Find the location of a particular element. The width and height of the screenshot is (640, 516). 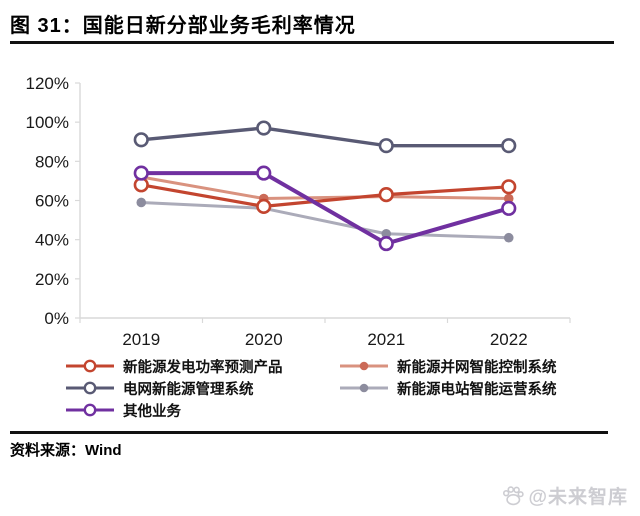

y-axis-label: 60% is located at coordinates (52, 201).